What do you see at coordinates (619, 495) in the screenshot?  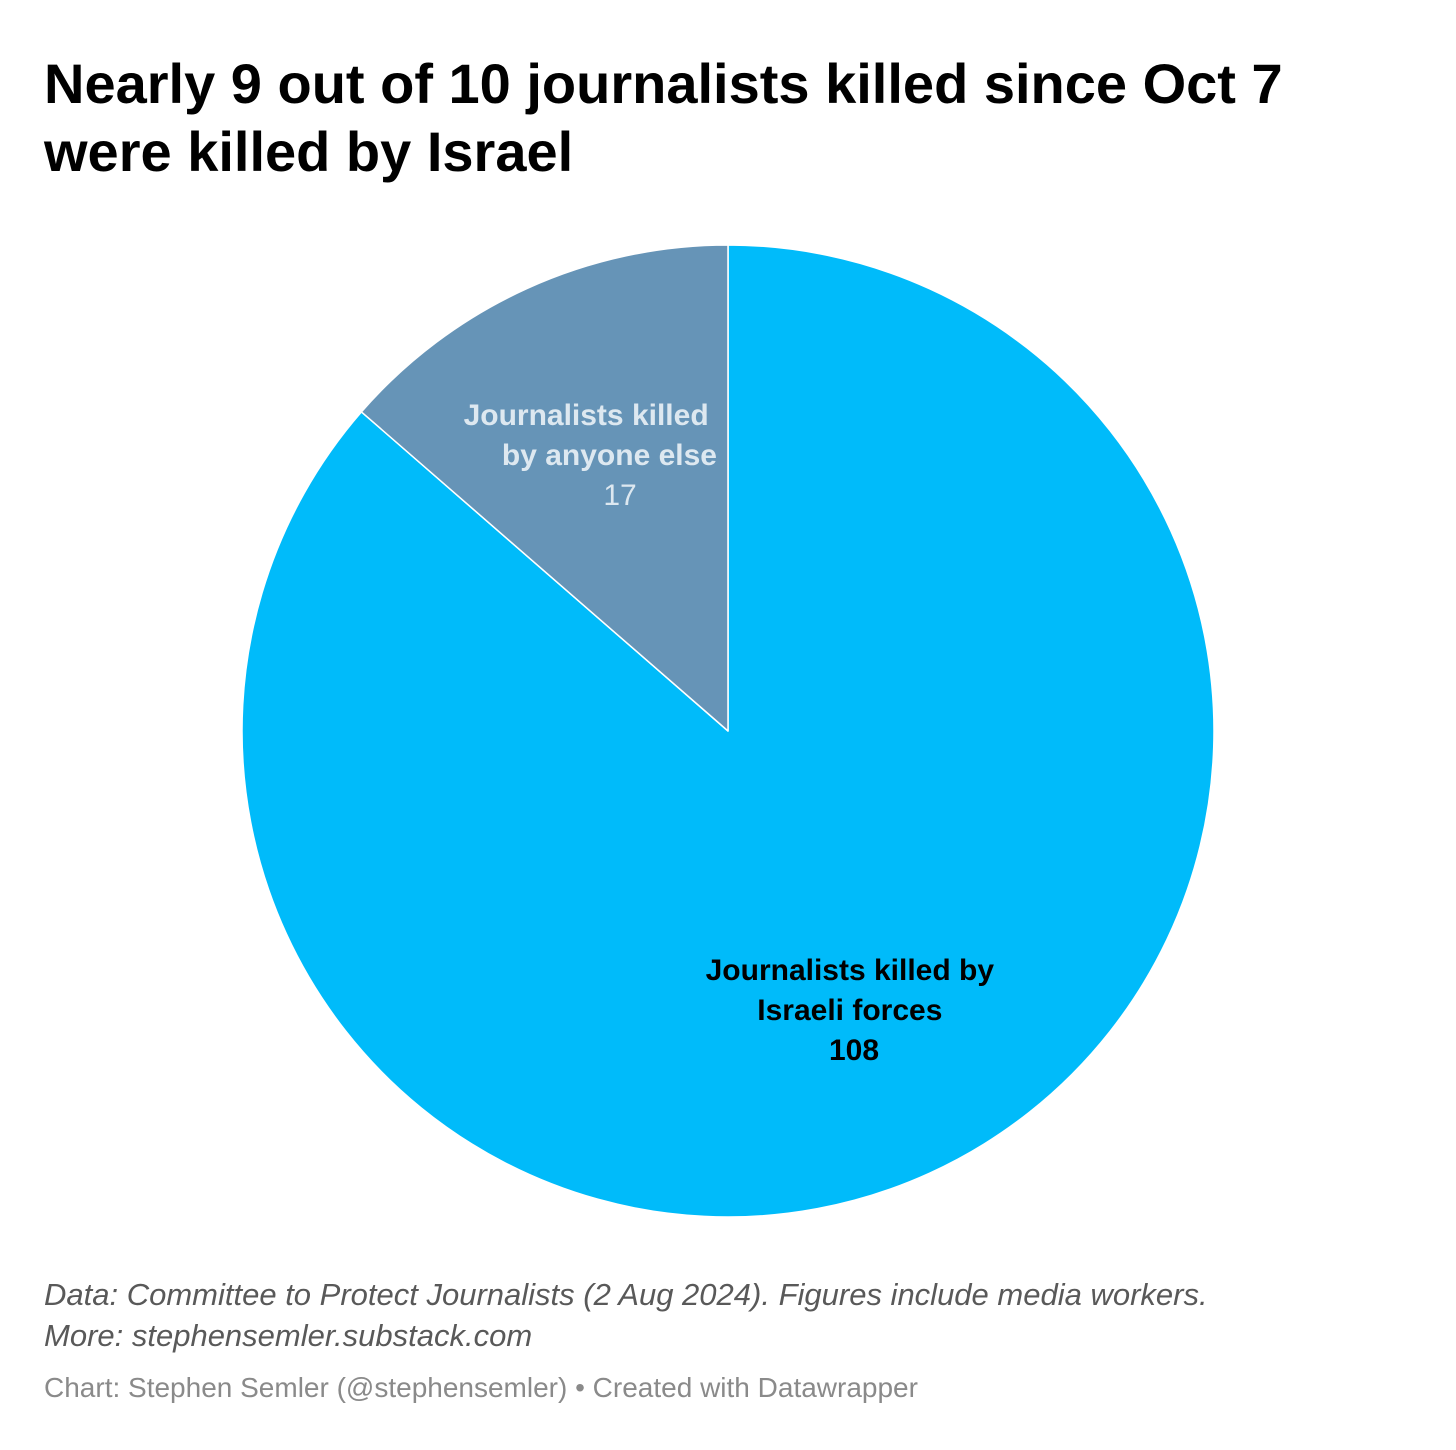 I see `slice-value-anyone-else: 17` at bounding box center [619, 495].